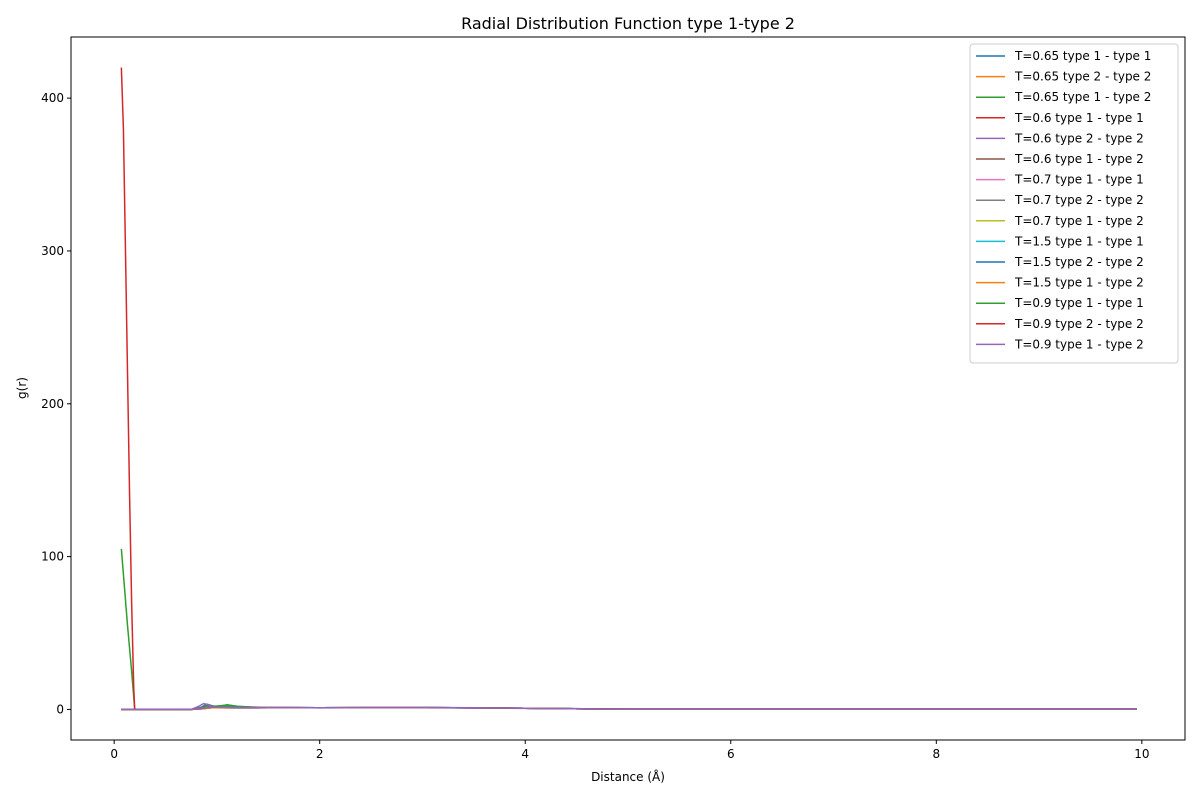 The width and height of the screenshot is (1200, 800). I want to click on legend-label: T=1.5 type 2 - type 2, so click(1079, 262).